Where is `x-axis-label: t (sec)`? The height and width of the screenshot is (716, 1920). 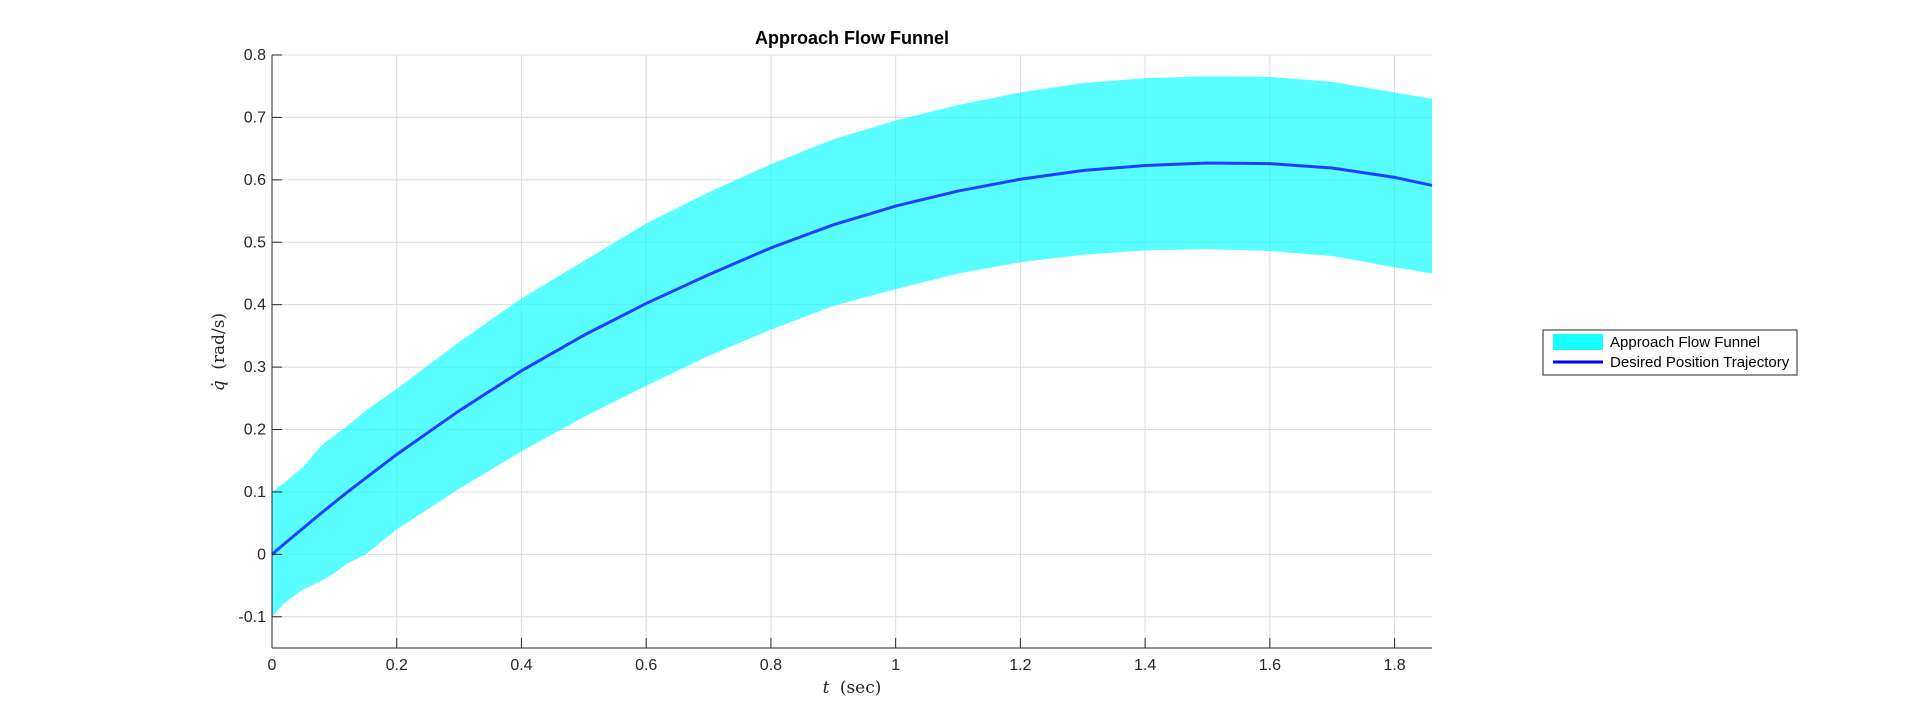 x-axis-label: t (sec) is located at coordinates (852, 688).